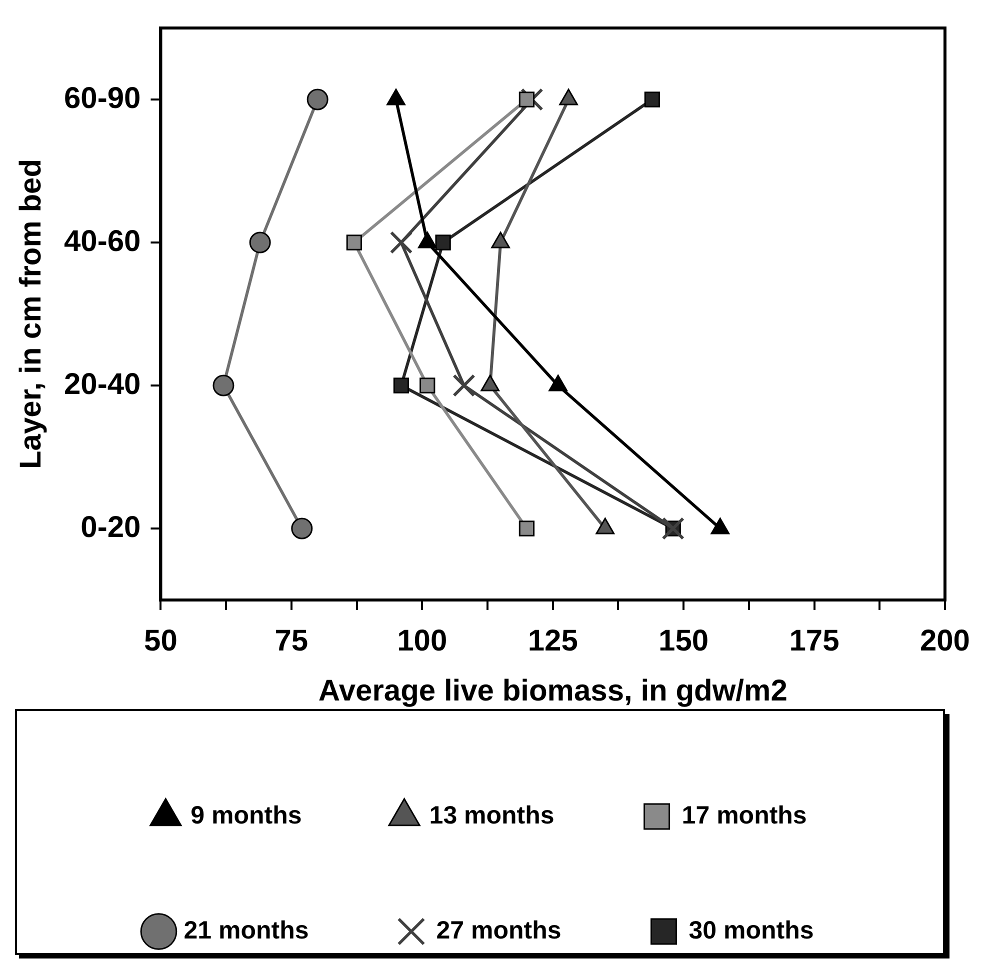  Describe the element at coordinates (945, 641) in the screenshot. I see `x-tick-label: 200` at that location.